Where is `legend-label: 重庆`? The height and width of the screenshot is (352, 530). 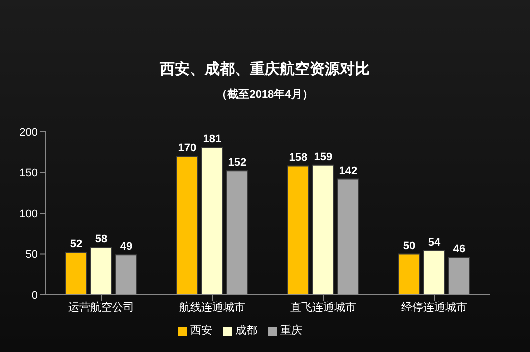
legend-label: 重庆 is located at coordinates (291, 331).